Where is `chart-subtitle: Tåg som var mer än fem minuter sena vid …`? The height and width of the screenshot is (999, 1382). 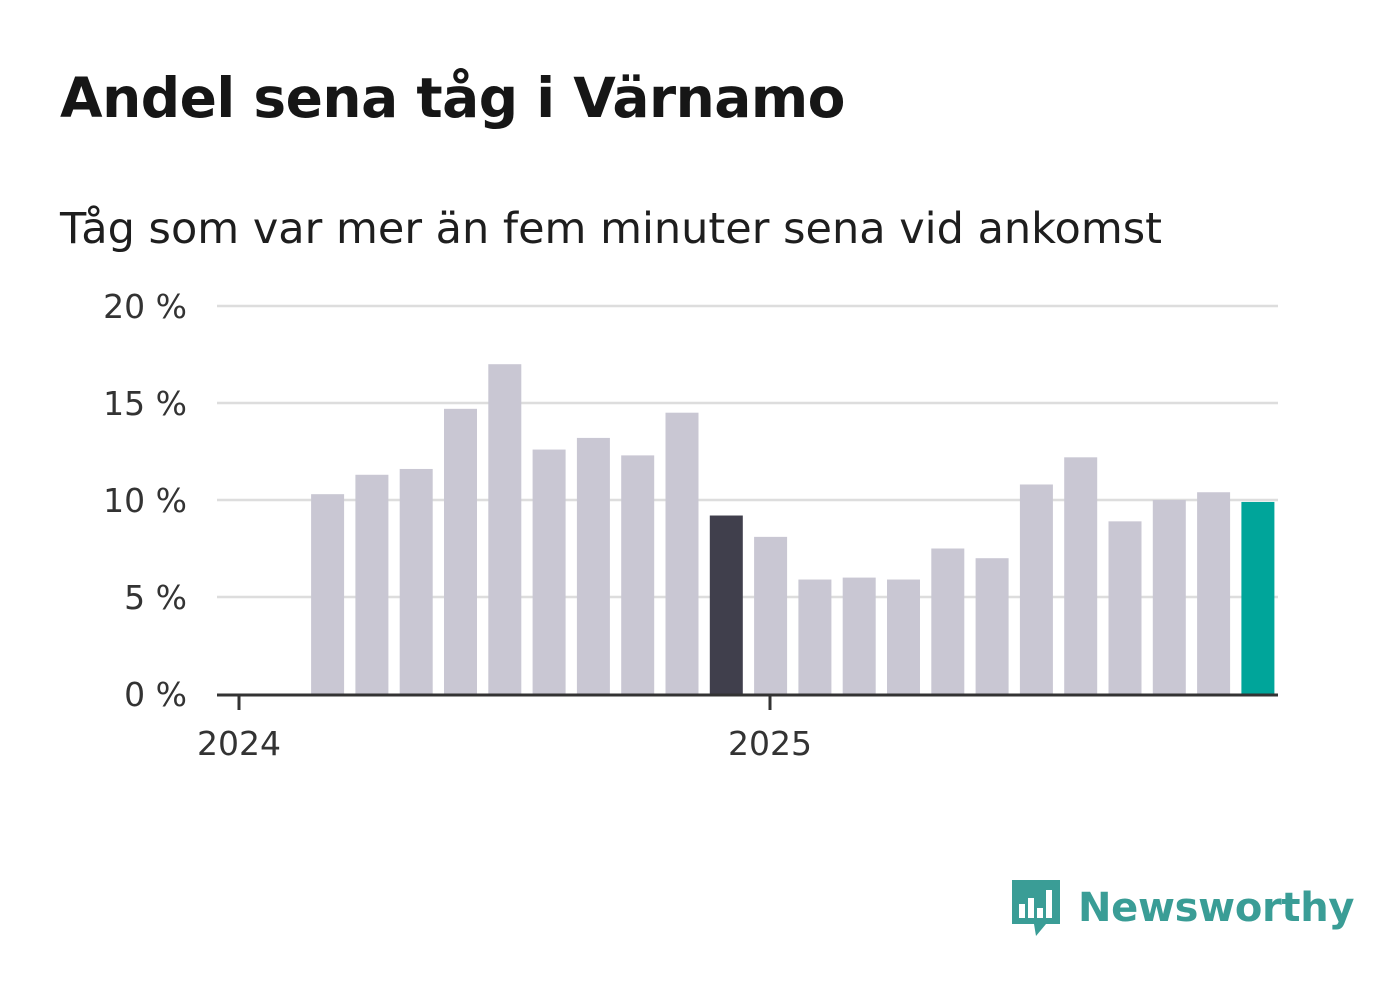 chart-subtitle: Tåg som var mer än fem minuter sena vid … is located at coordinates (611, 229).